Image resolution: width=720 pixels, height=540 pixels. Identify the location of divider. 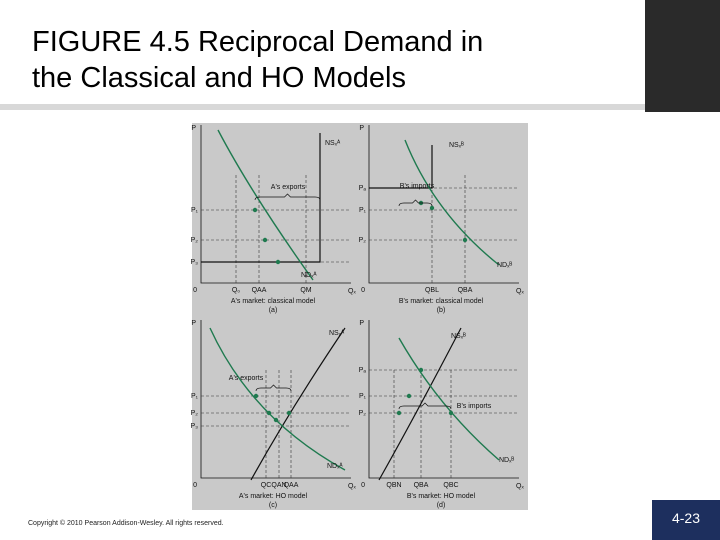
(322, 107).